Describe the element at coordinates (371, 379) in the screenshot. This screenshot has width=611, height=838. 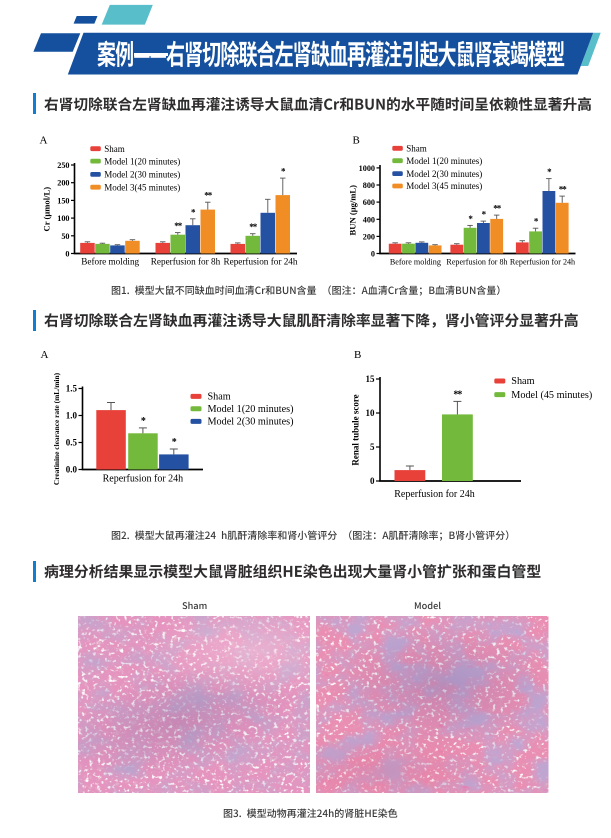
I see `svg-text: 15` at that location.